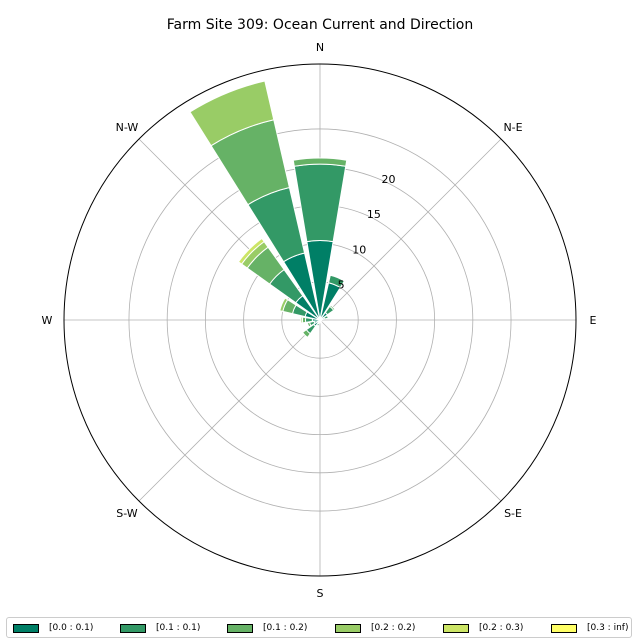  Describe the element at coordinates (127, 127) in the screenshot. I see `direction-label: N-W` at that location.